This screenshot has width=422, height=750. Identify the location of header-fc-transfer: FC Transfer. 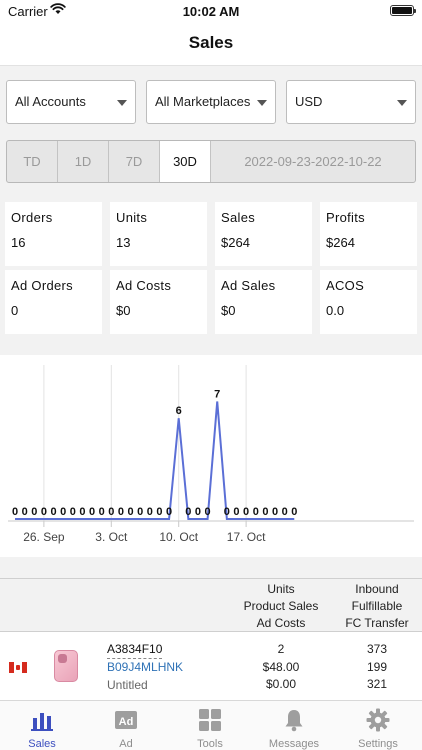
(377, 623).